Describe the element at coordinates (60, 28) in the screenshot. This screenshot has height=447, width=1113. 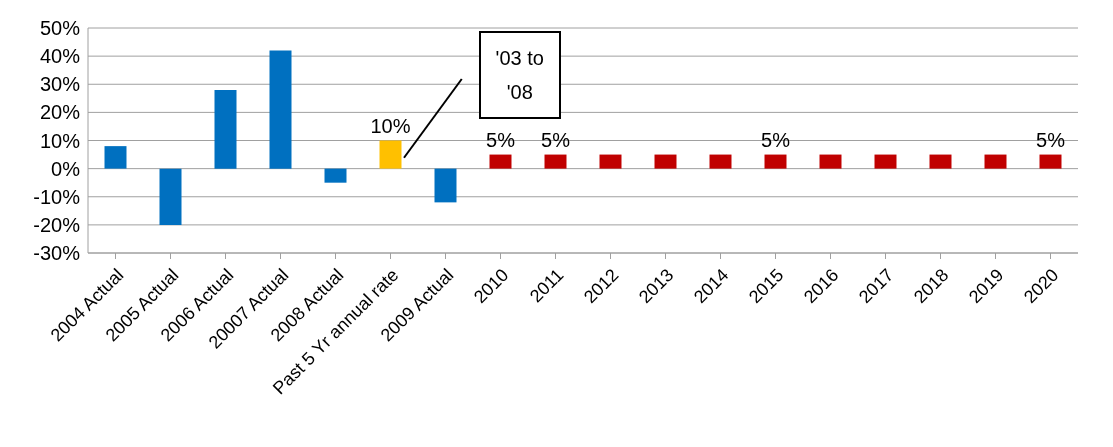
I see `y-tick-label: 50%` at that location.